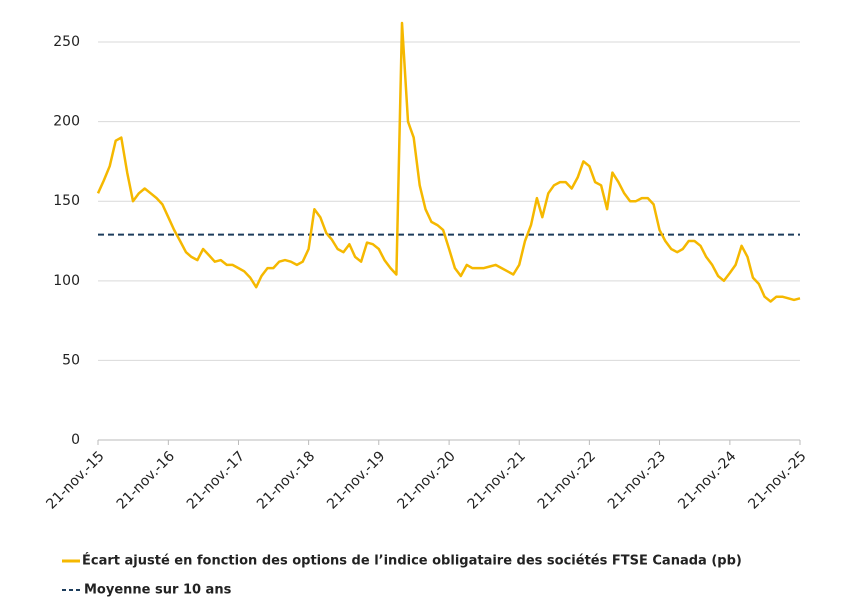  Describe the element at coordinates (707, 480) in the screenshot. I see `x-tick-label: 21-nov.-24` at that location.